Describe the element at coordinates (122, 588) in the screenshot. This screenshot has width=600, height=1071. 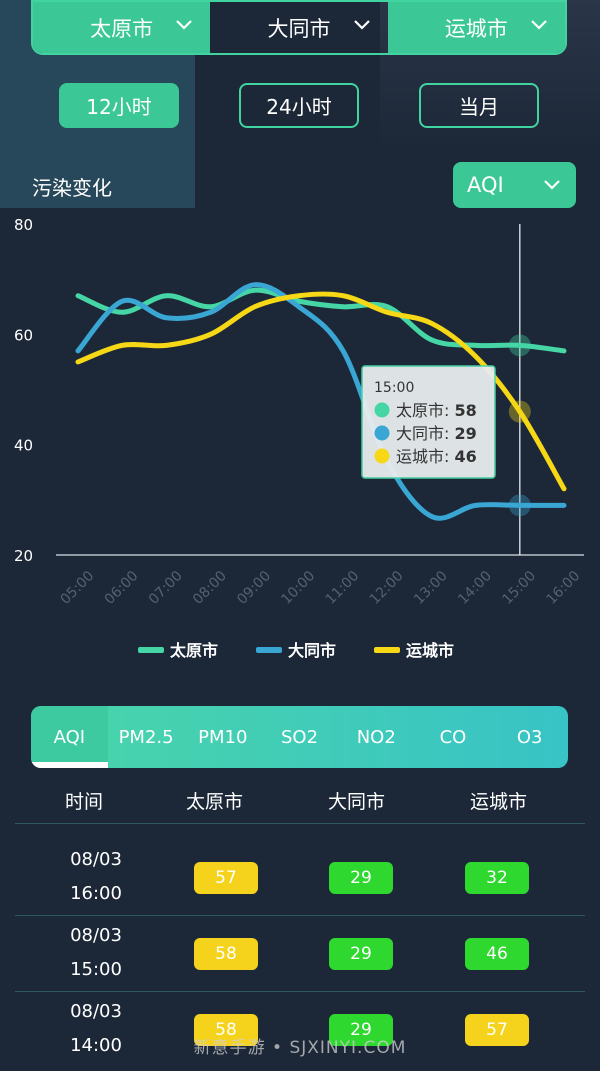
I see `x-tick-label: 06:00` at that location.